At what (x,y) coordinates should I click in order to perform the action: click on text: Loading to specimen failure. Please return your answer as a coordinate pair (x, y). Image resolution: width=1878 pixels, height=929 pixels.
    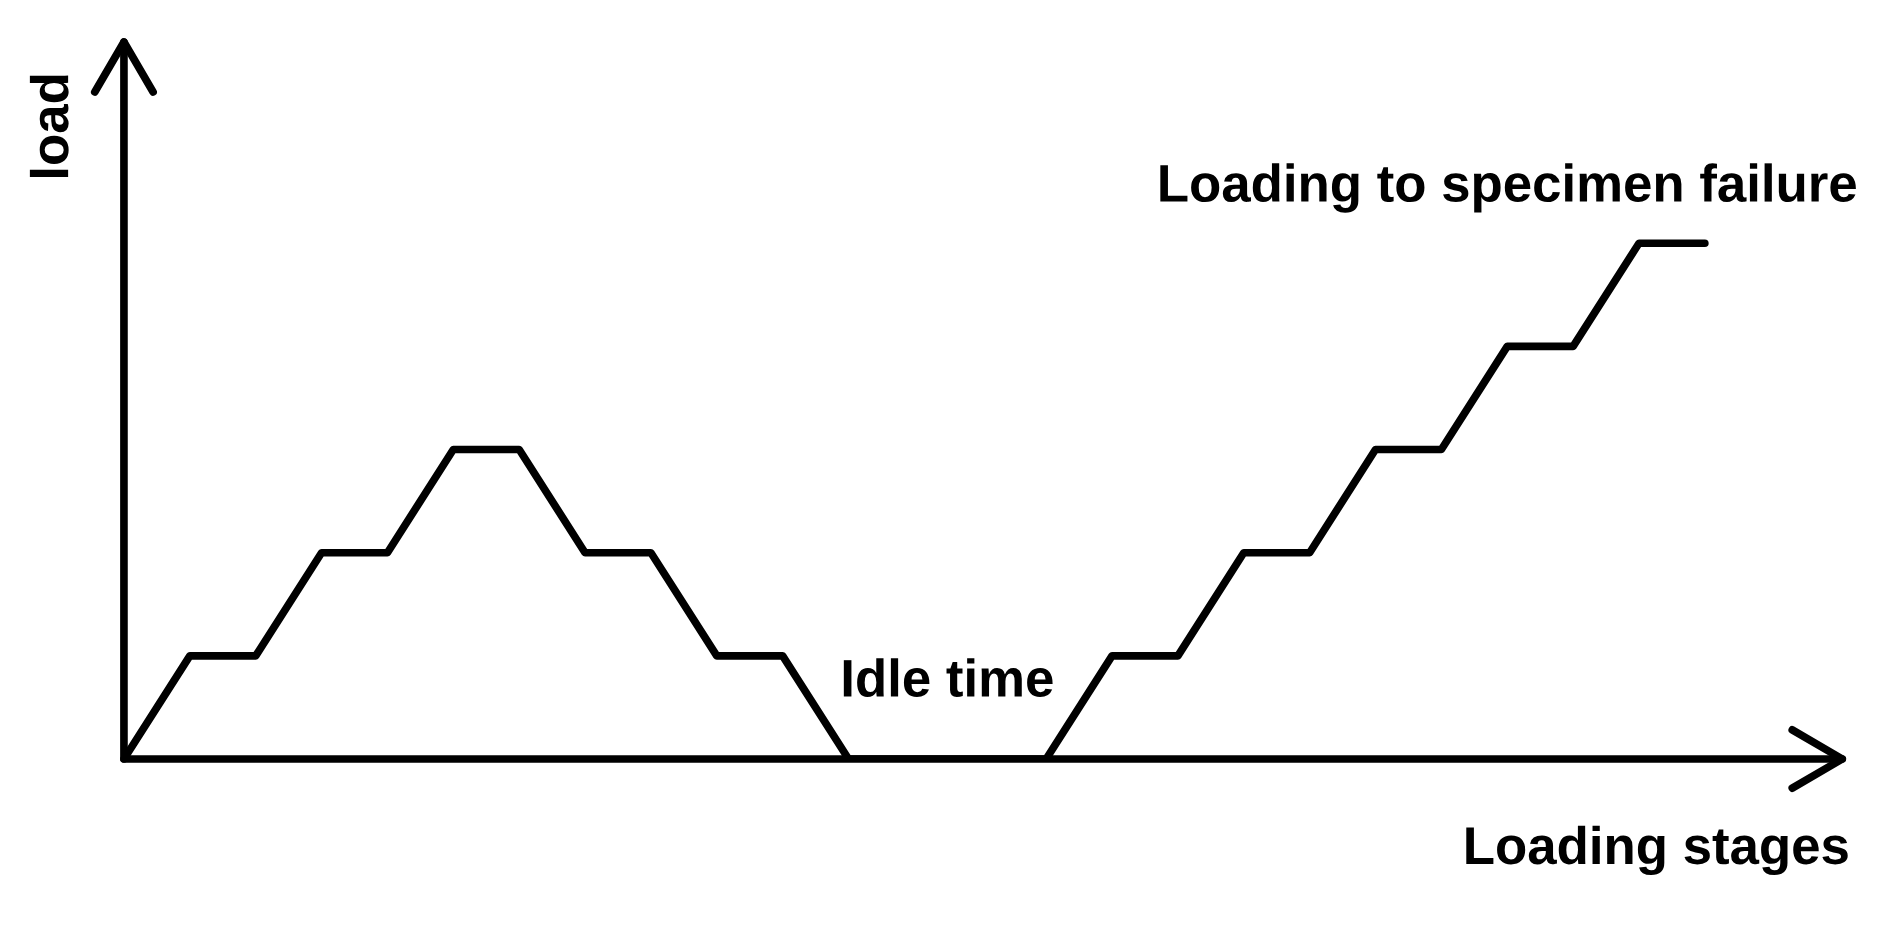
    Looking at the image, I should click on (1508, 188).